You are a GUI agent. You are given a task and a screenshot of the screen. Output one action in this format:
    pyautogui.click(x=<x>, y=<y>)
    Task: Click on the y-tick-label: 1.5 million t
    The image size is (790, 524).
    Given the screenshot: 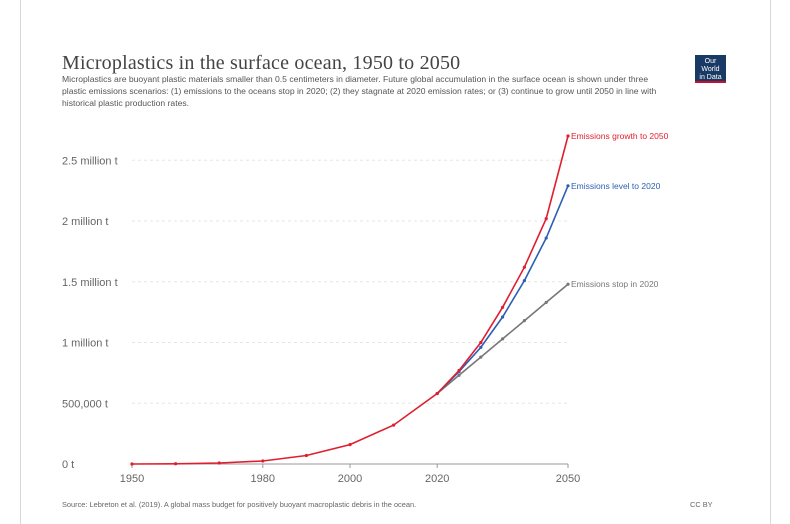 What is the action you would take?
    pyautogui.click(x=90, y=283)
    